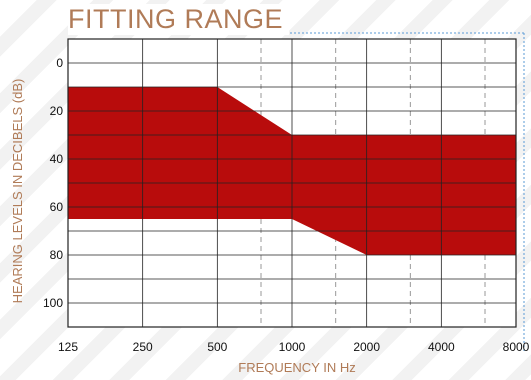 The image size is (531, 380). I want to click on x-axis-title: FREQUENCY IN Hz, so click(297, 367).